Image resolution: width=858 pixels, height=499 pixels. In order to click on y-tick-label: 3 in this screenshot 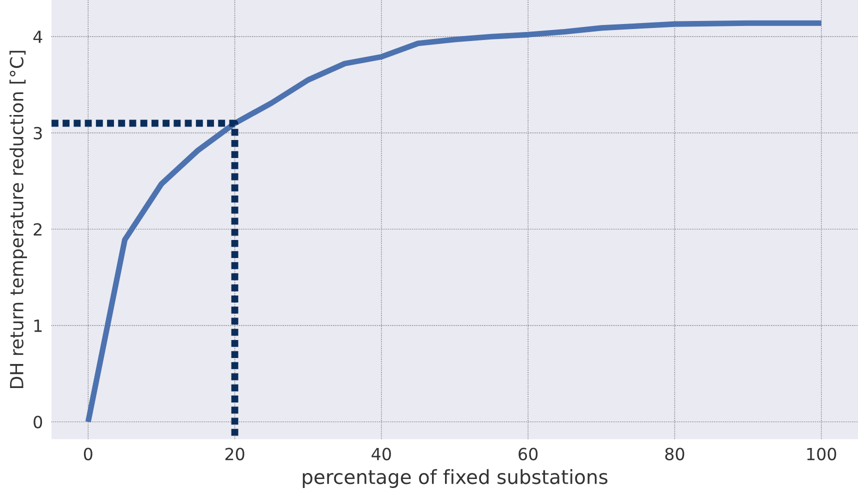, I will do `click(38, 133)`.